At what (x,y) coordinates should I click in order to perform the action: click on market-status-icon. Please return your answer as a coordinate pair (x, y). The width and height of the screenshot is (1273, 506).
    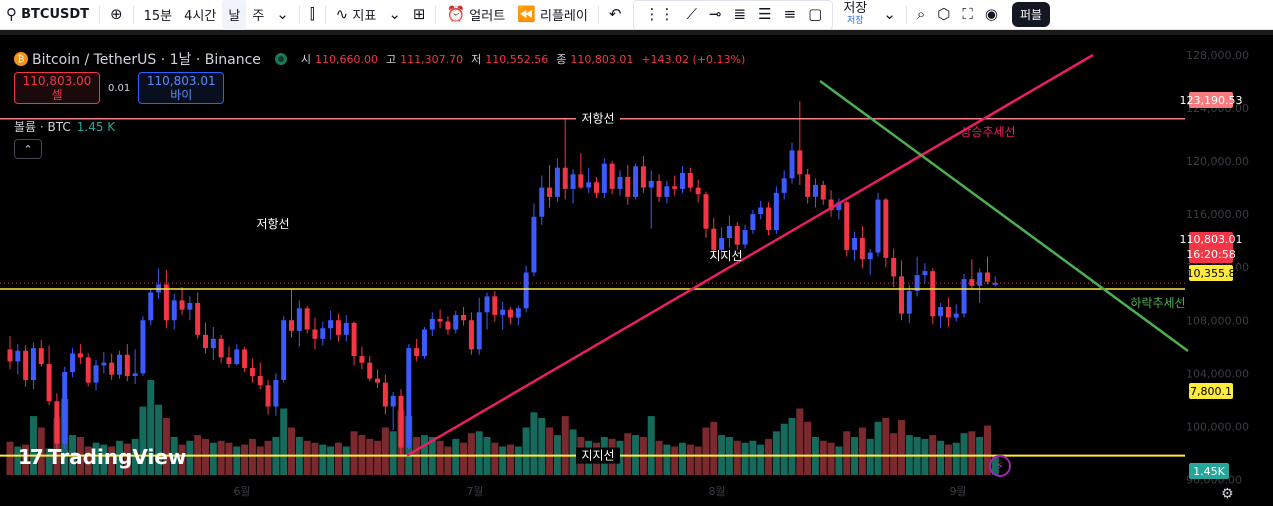
    Looking at the image, I should click on (280, 59).